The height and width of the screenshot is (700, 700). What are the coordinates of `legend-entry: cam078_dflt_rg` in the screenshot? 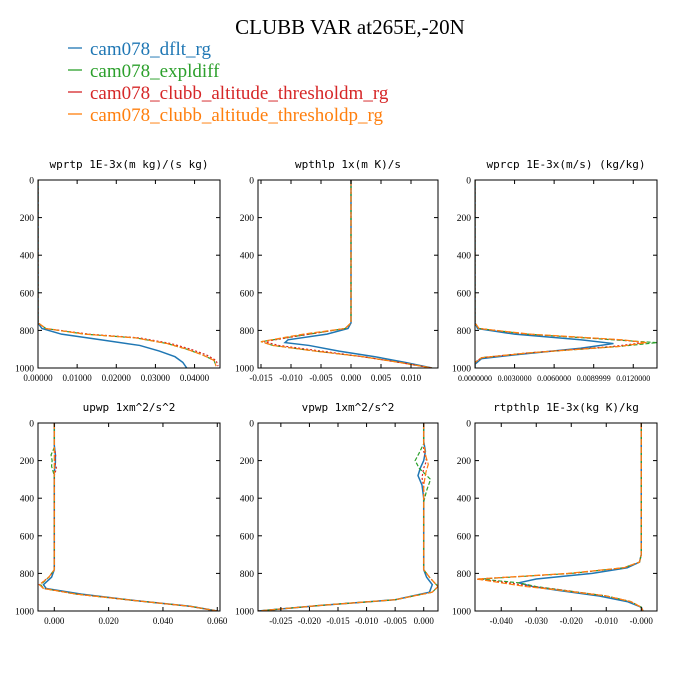 It's located at (140, 49).